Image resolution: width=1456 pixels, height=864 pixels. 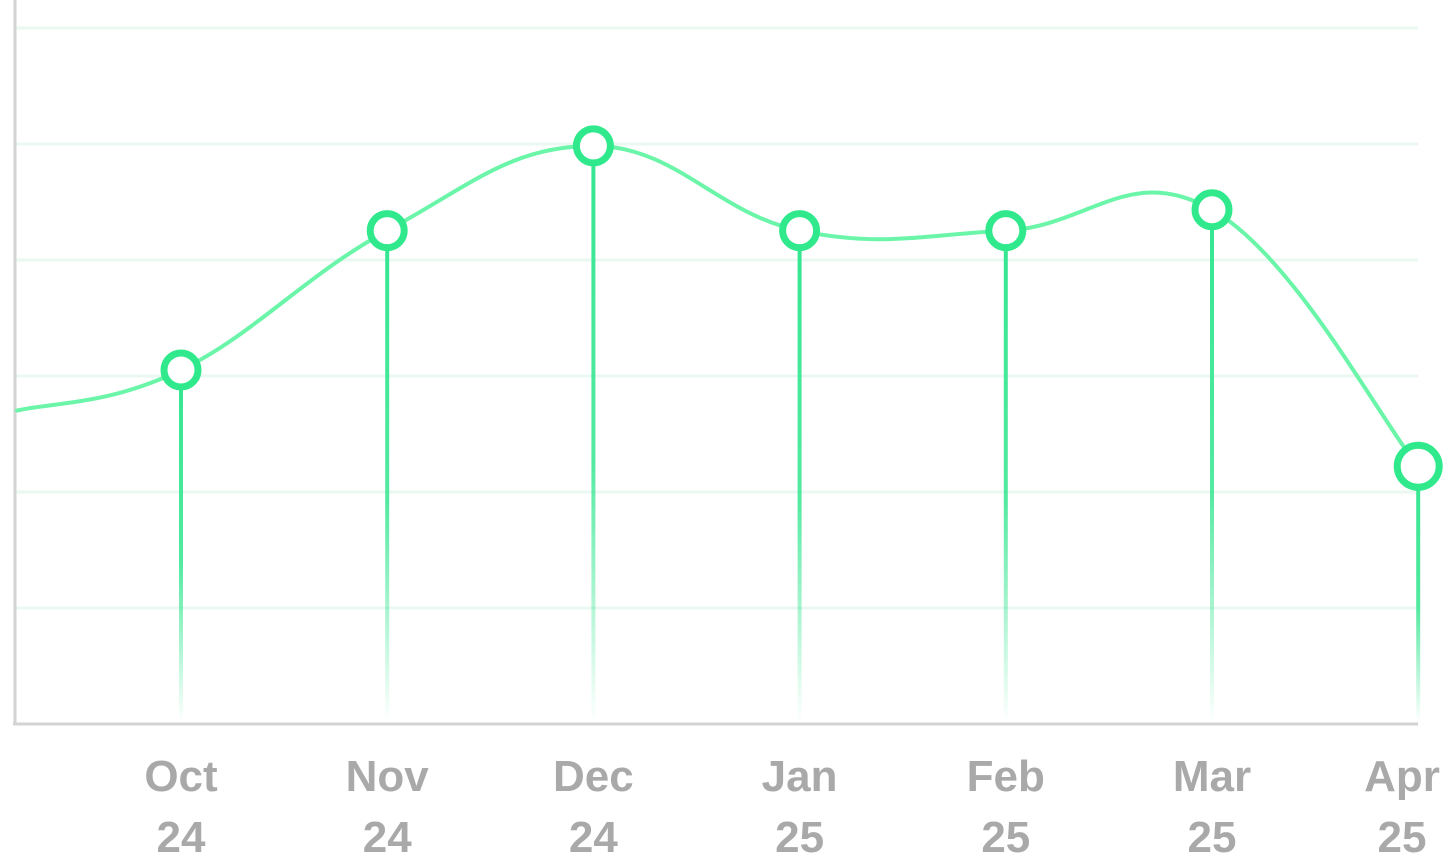 I want to click on x-tick-label-month: Oct, so click(x=181, y=776).